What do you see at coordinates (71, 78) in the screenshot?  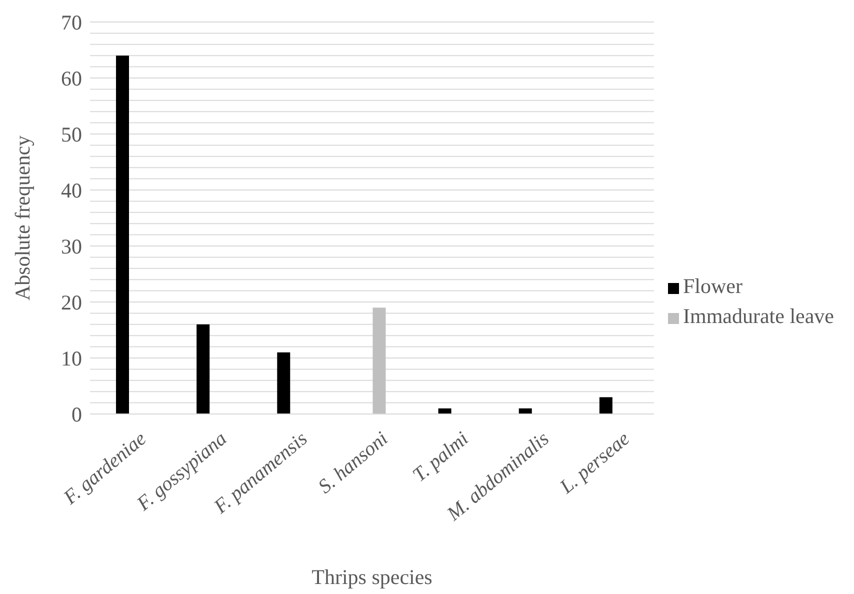 I see `y-tick-label: 60` at bounding box center [71, 78].